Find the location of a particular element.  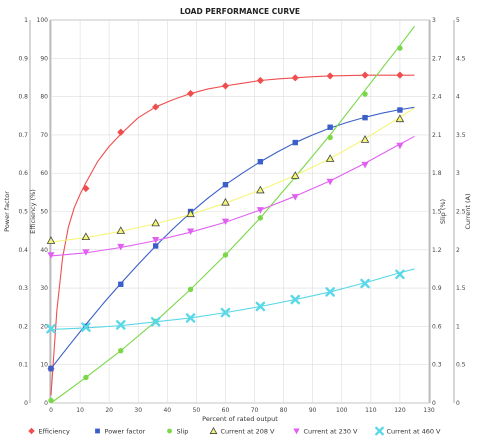

pf-tick-label: 0.7 is located at coordinates (23, 135).